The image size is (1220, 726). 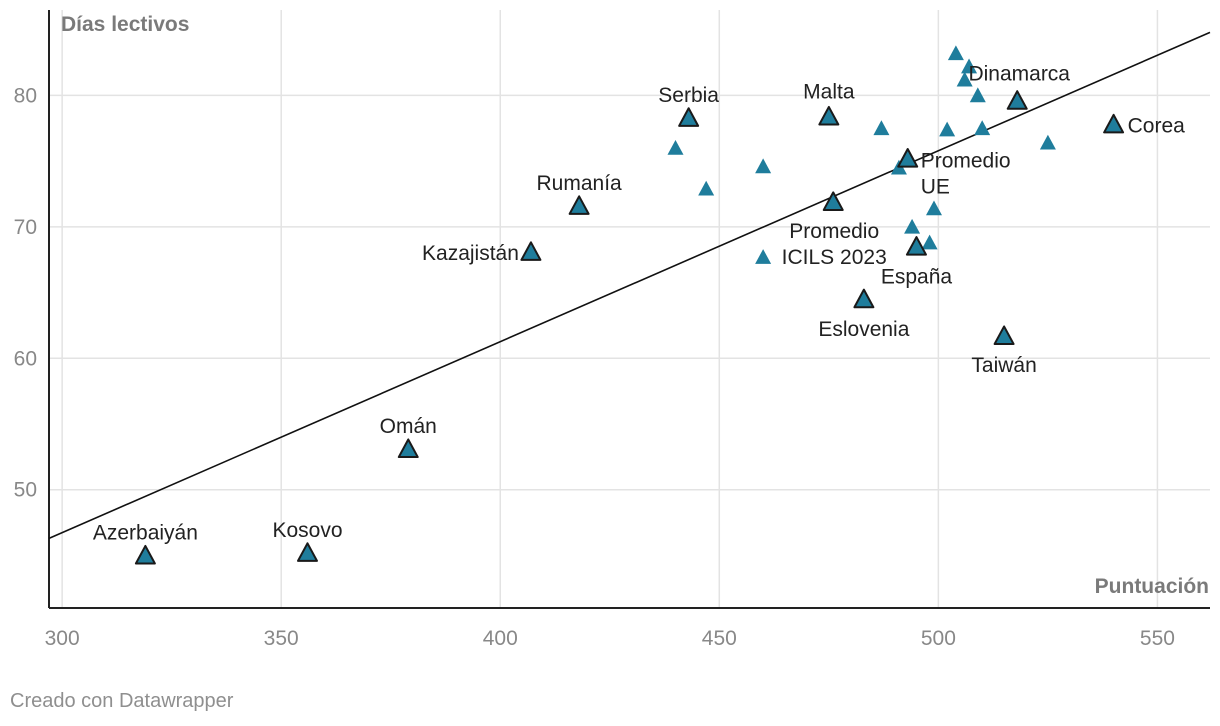 I want to click on point-label: Rumanía, so click(x=580, y=183).